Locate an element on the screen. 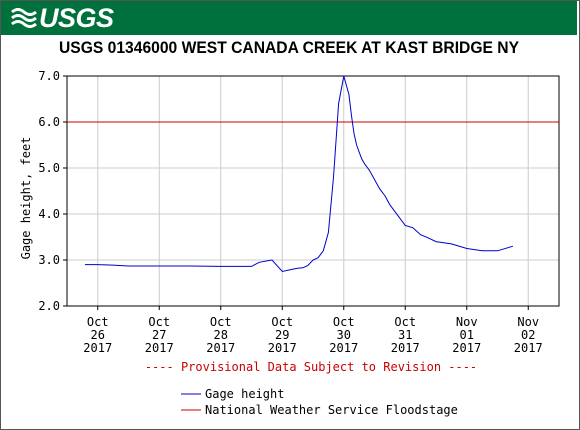 This screenshot has height=430, width=580. usgs-logo-text: USGS is located at coordinates (76, 18).